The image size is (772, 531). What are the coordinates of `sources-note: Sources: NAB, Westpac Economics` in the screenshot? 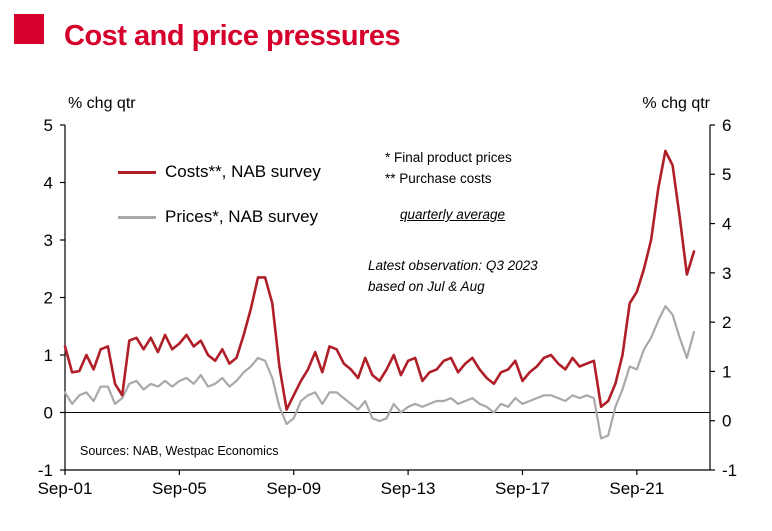 It's located at (179, 451).